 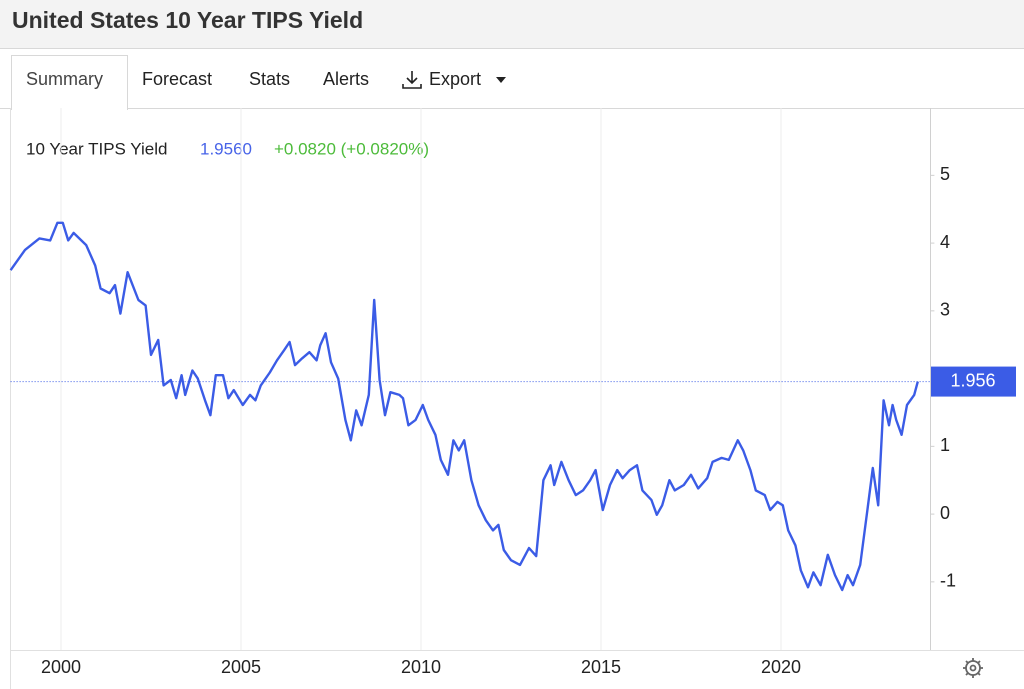 I want to click on y-tick-label: 1, so click(x=945, y=445).